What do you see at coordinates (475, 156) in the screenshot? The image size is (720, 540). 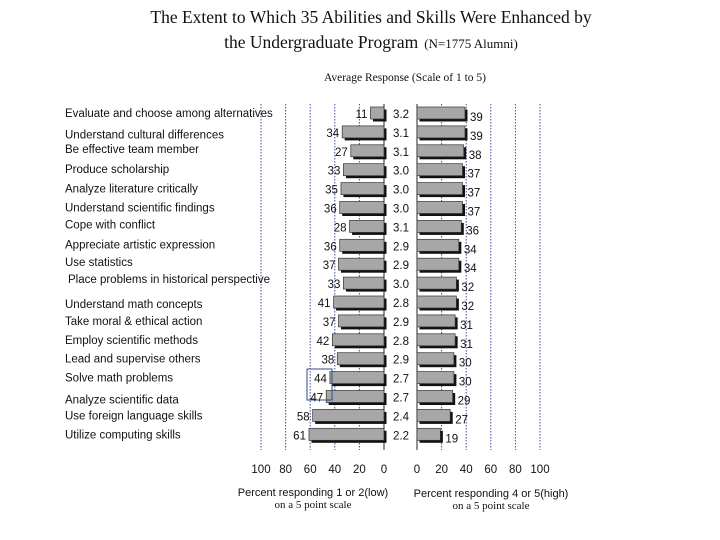 I see `high-value-label: 38` at bounding box center [475, 156].